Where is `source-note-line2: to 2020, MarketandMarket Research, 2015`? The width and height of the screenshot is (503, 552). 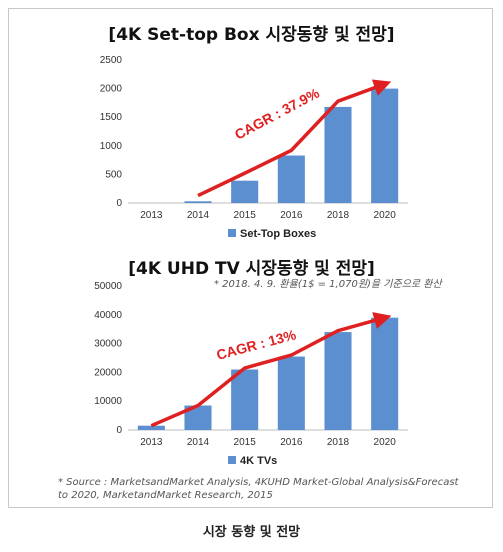
source-note-line2: to 2020, MarketandMarket Research, 2015 is located at coordinates (165, 495).